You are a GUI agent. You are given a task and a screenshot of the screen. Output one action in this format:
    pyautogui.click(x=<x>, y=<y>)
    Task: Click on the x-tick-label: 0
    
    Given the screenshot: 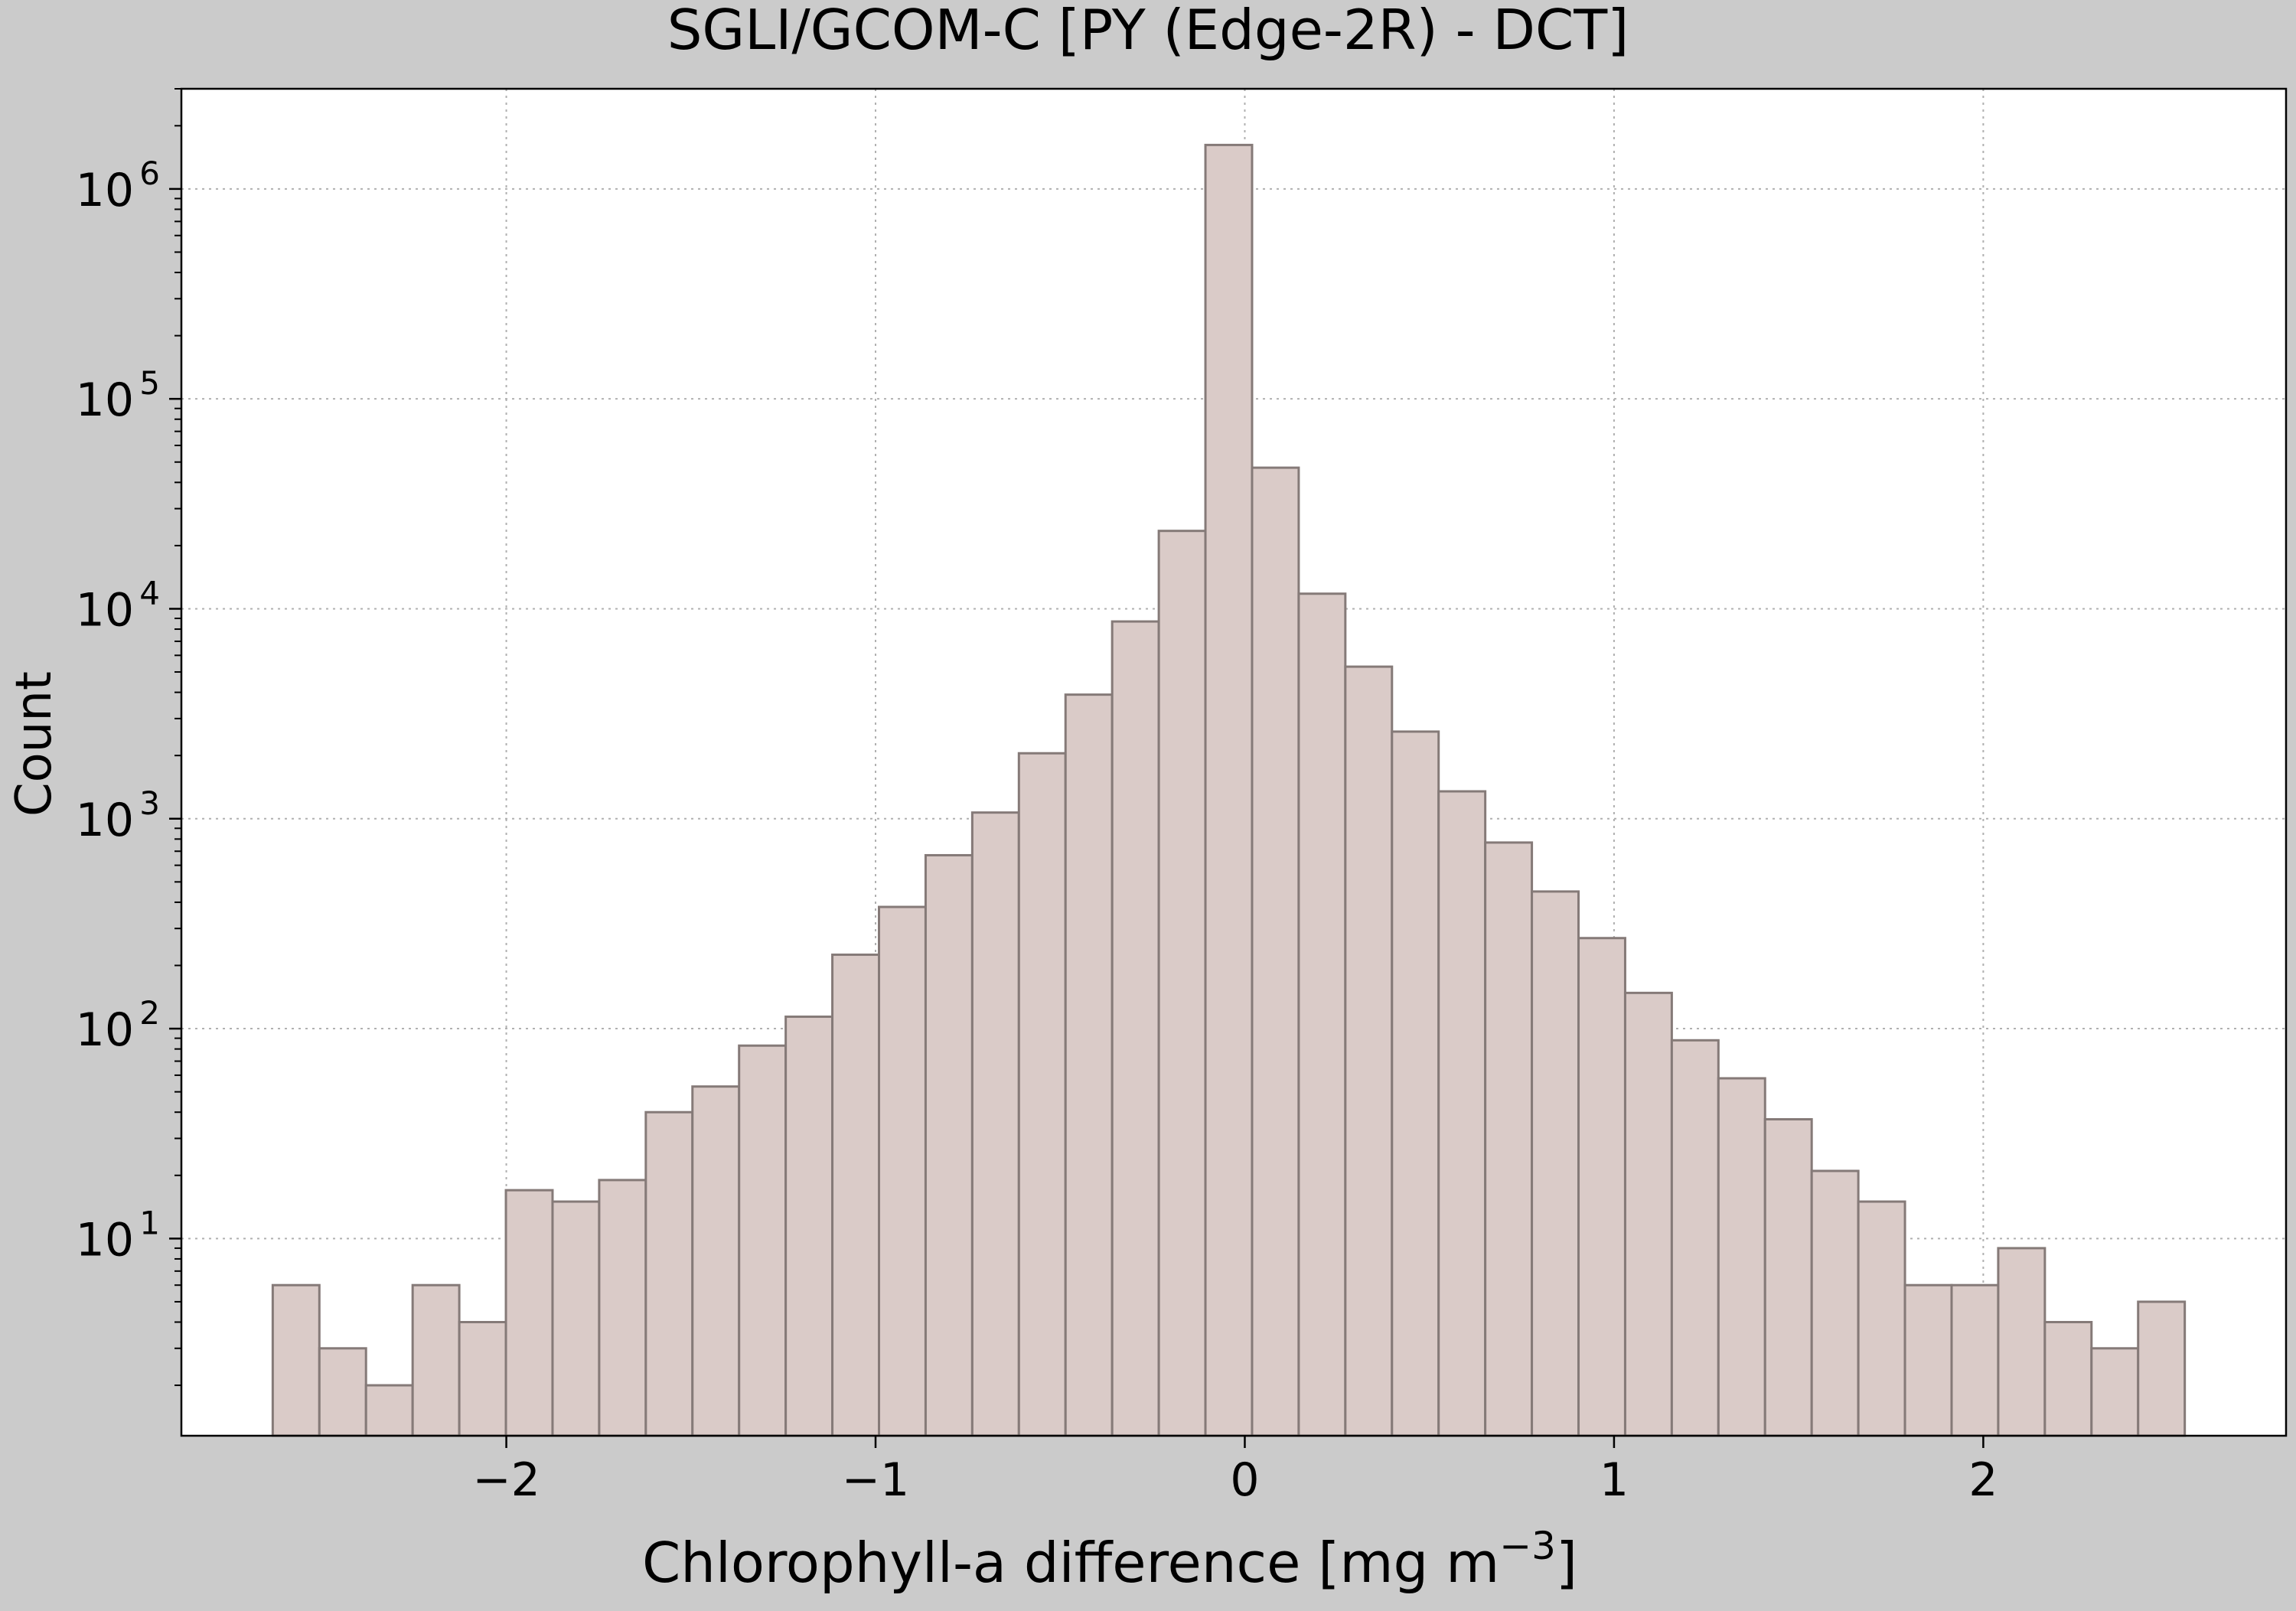 What is the action you would take?
    pyautogui.click(x=1244, y=1480)
    